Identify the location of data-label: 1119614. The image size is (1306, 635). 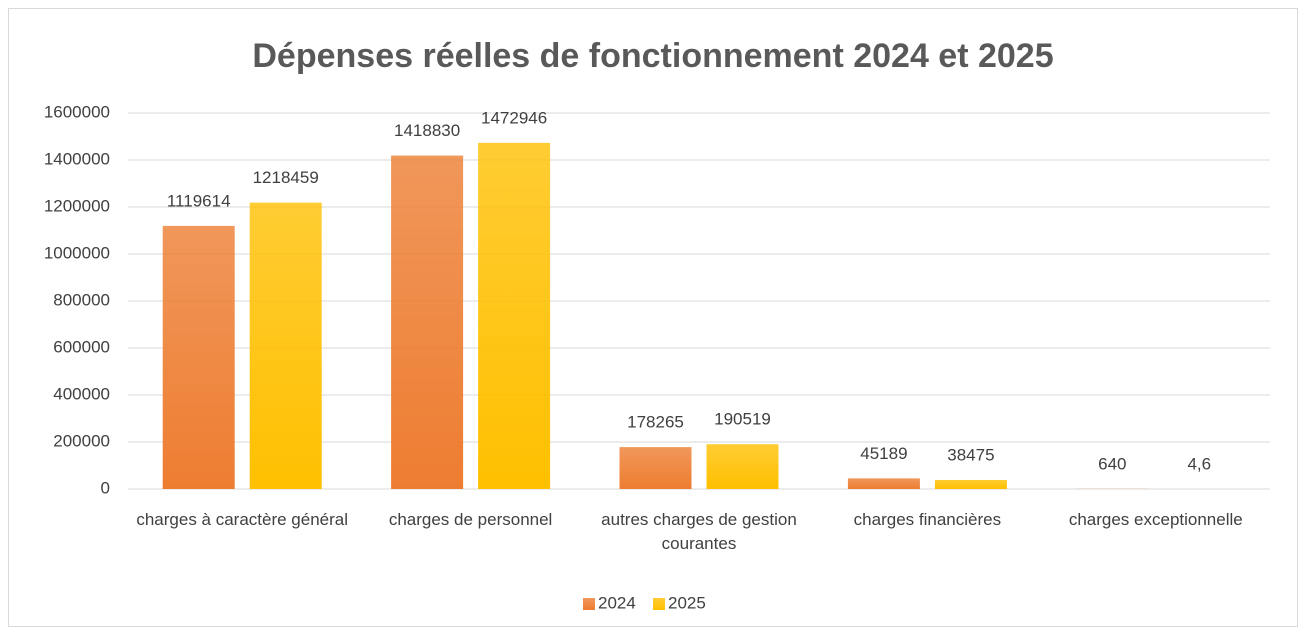
(199, 200).